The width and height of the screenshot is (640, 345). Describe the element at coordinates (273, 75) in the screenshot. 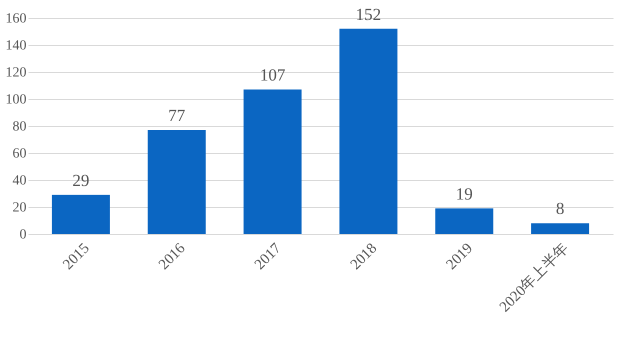

I see `data-label: 107` at that location.